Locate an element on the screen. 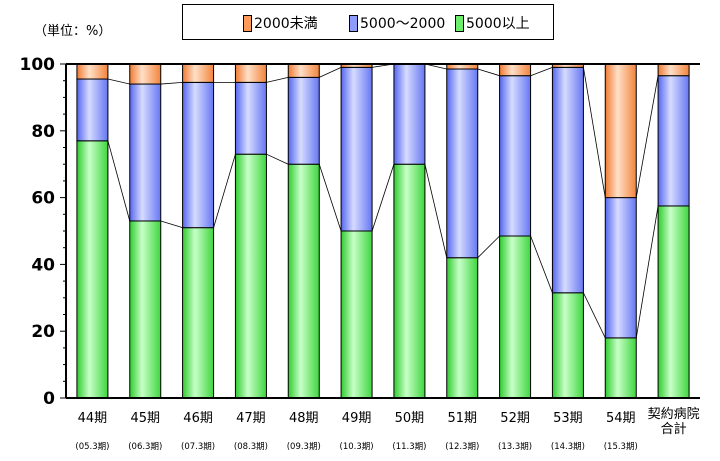 This screenshot has height=461, width=720. x-tick-label: 54期 is located at coordinates (621, 418).